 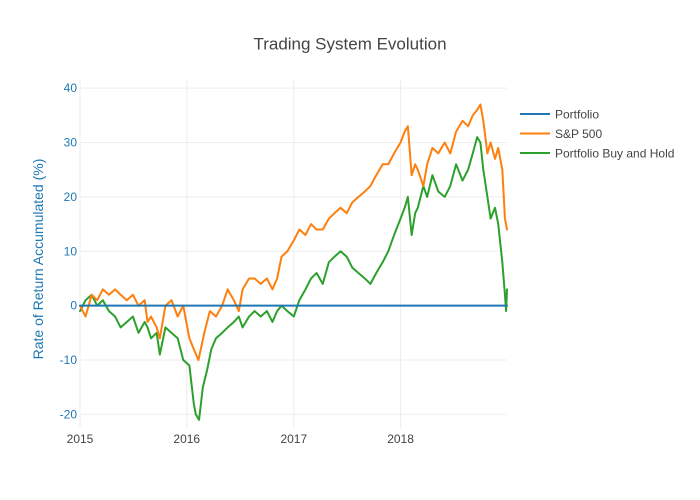 I want to click on chart-title: Trading System Evolution, so click(x=349, y=44).